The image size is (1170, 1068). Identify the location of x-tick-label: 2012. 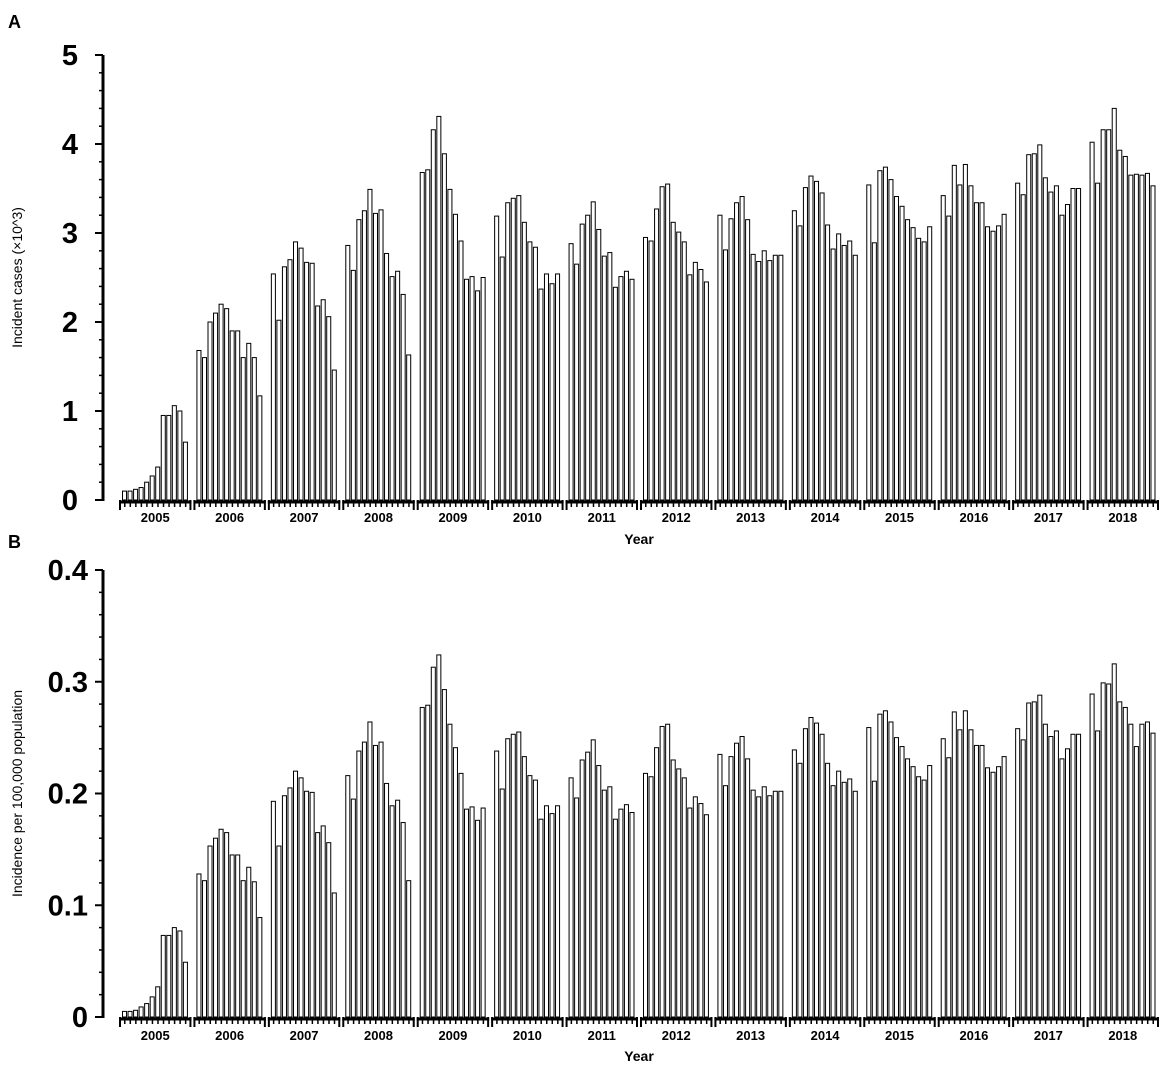
(676, 517).